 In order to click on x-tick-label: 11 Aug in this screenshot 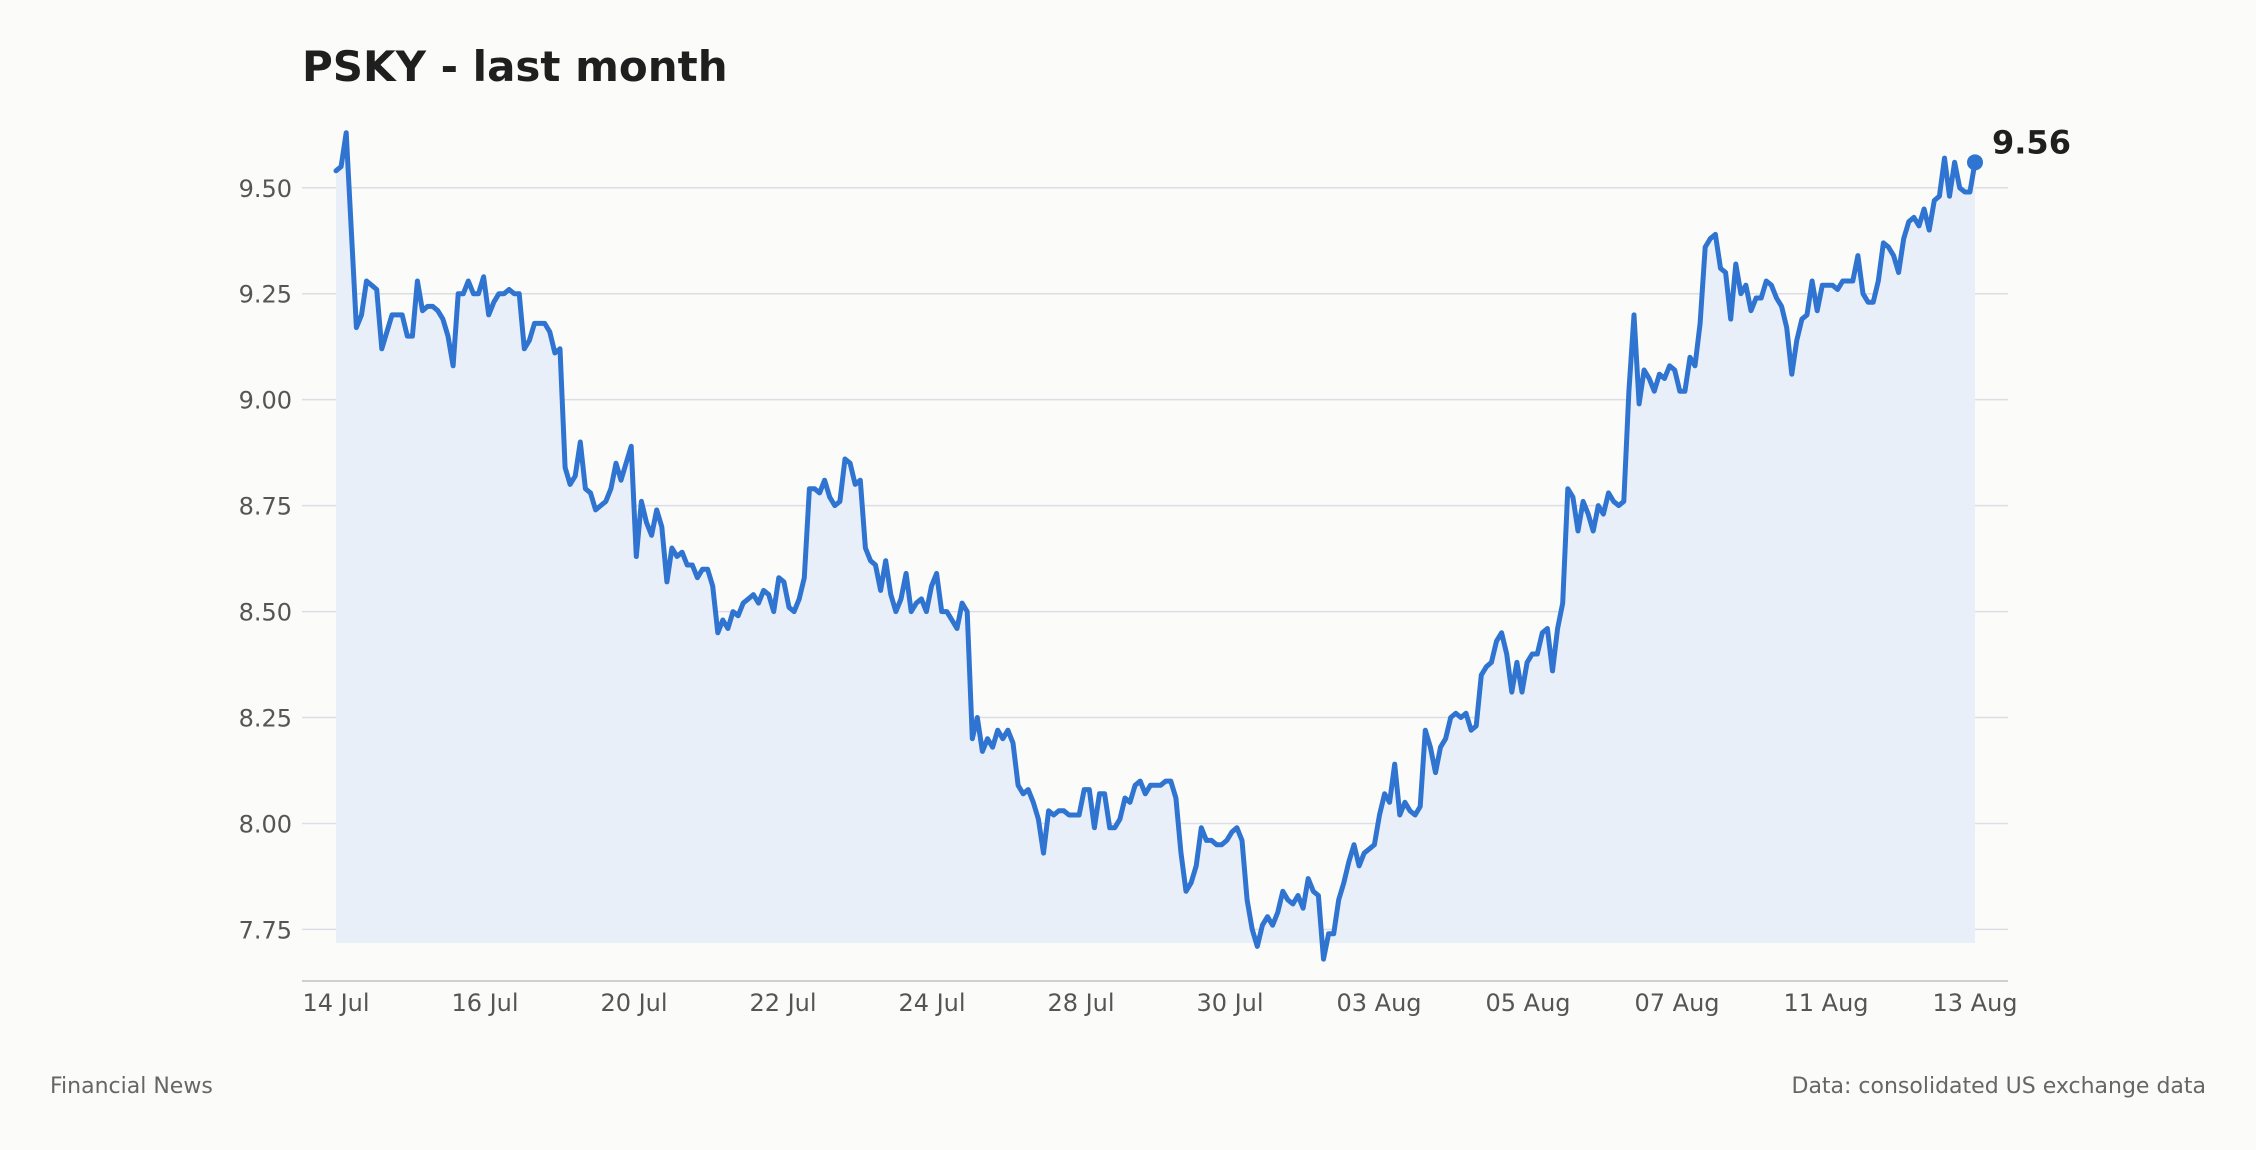, I will do `click(1825, 1003)`.